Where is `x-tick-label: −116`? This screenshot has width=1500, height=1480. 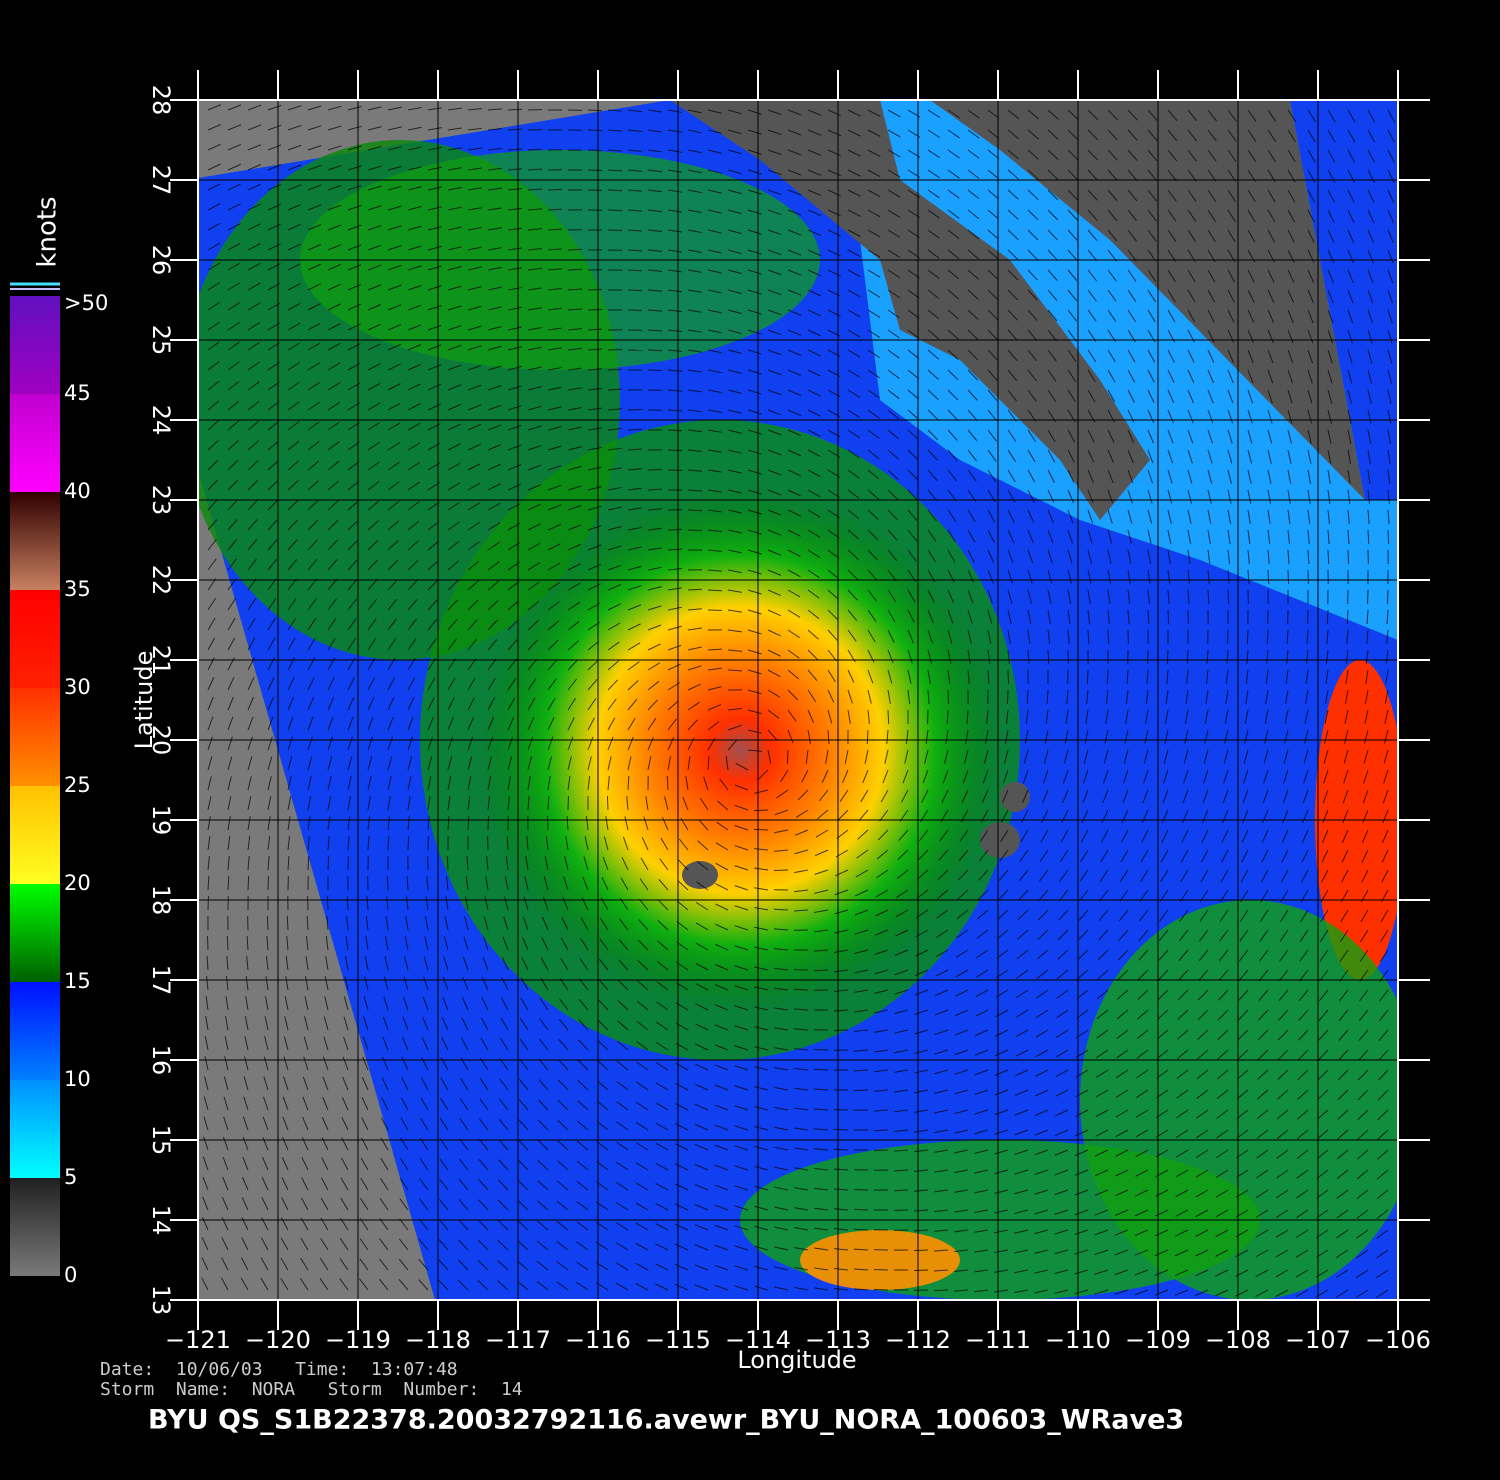 x-tick-label: −116 is located at coordinates (598, 1340).